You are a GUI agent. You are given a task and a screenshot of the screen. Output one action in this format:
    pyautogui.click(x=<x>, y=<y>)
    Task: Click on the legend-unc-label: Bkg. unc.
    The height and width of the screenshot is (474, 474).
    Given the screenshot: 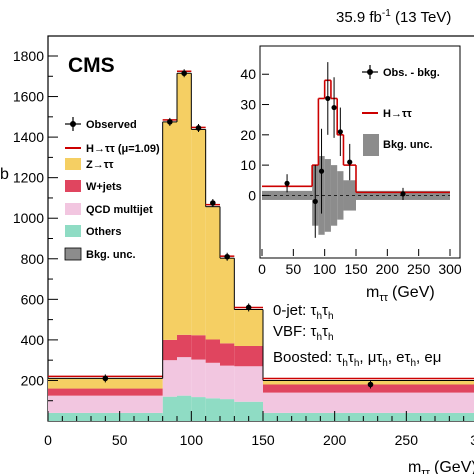 What is the action you would take?
    pyautogui.click(x=111, y=255)
    